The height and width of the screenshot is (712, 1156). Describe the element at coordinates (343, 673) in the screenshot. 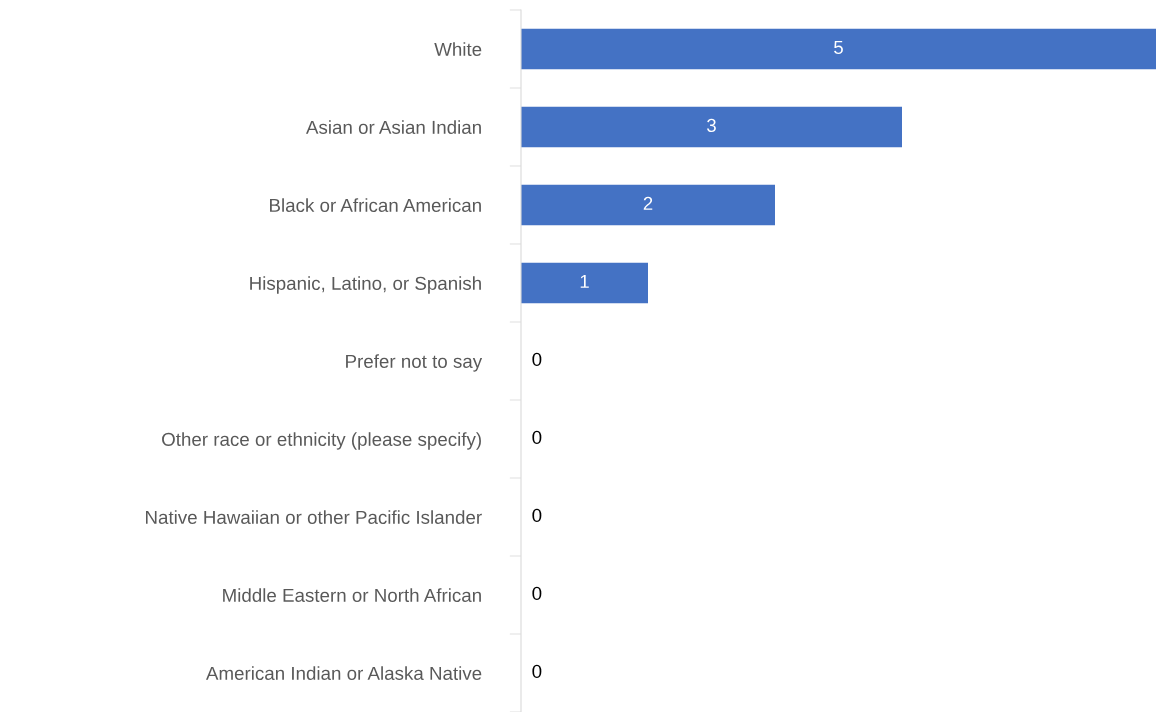

I see `y-tick-label: American Indian or Alaska Native` at that location.